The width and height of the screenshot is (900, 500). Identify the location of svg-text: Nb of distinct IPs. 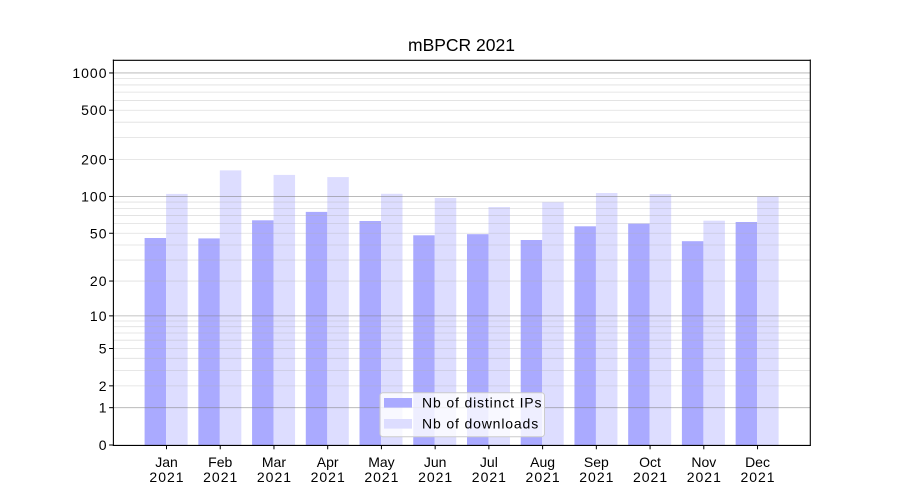
(482, 403).